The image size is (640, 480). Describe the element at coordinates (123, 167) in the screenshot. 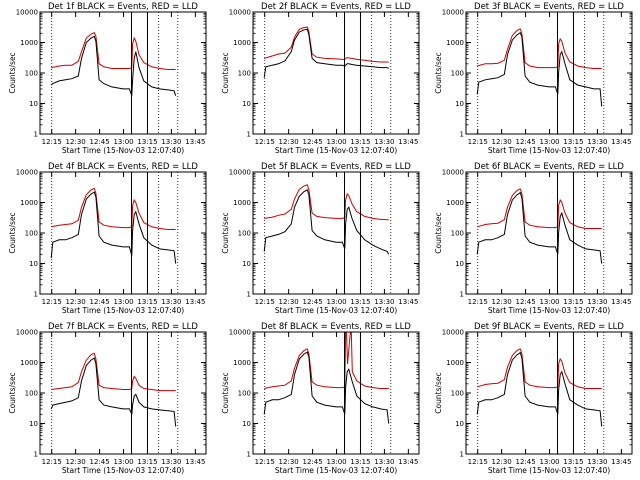

I see `panel-title: Det 4f BLACK = Events, RED = LLD` at that location.